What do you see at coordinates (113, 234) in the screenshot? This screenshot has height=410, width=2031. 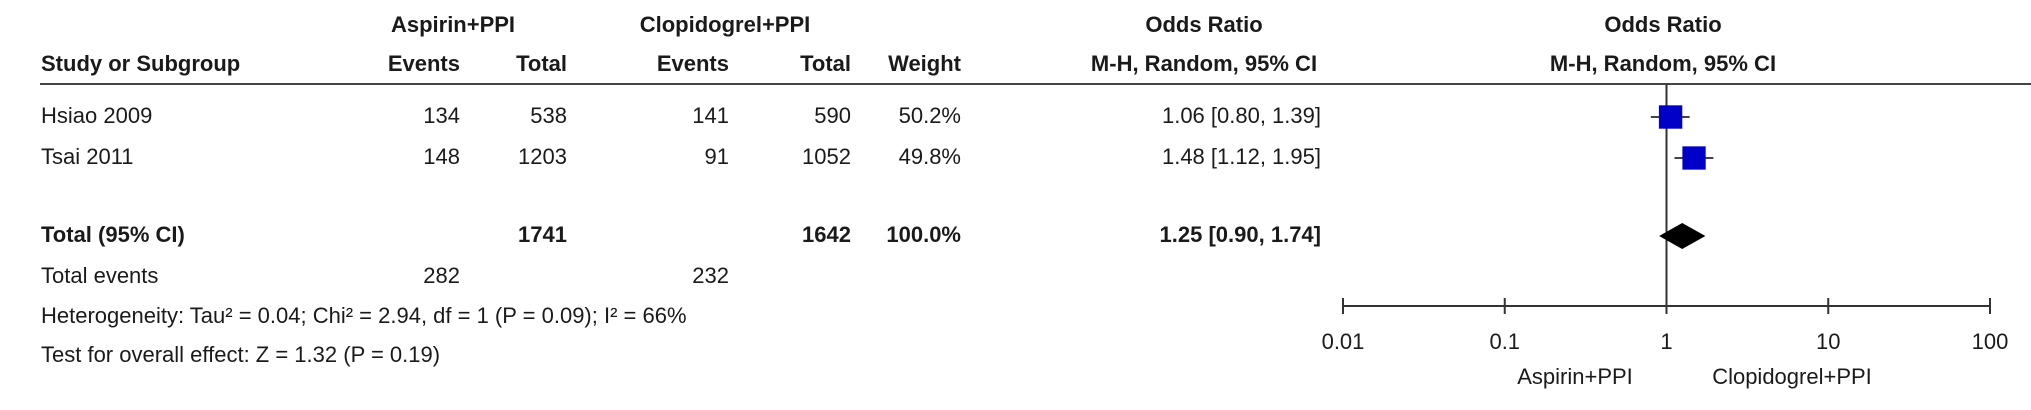 I see `total-label: Total (95% CI)` at bounding box center [113, 234].